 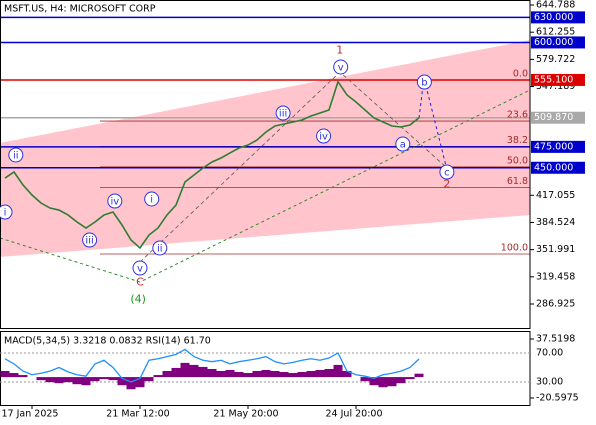 I want to click on price-label: 450.000, so click(x=553, y=167).